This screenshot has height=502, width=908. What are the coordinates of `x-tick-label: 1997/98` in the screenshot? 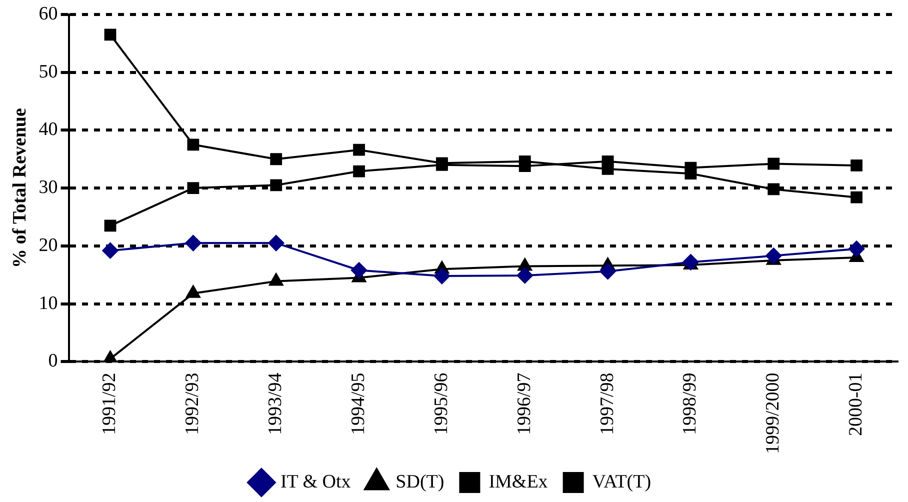 It's located at (607, 403).